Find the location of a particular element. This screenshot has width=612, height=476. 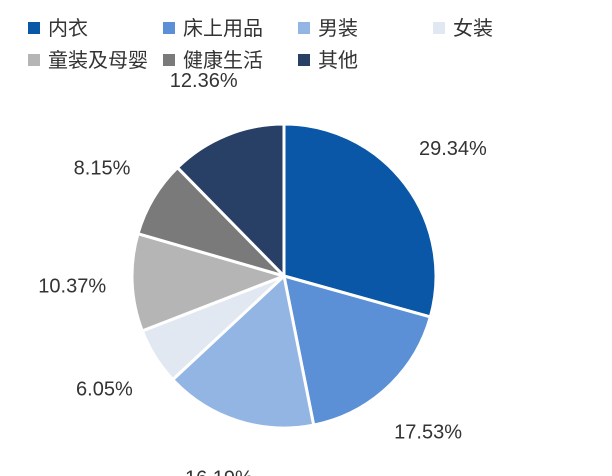

legend-item: 其他 is located at coordinates (328, 60).